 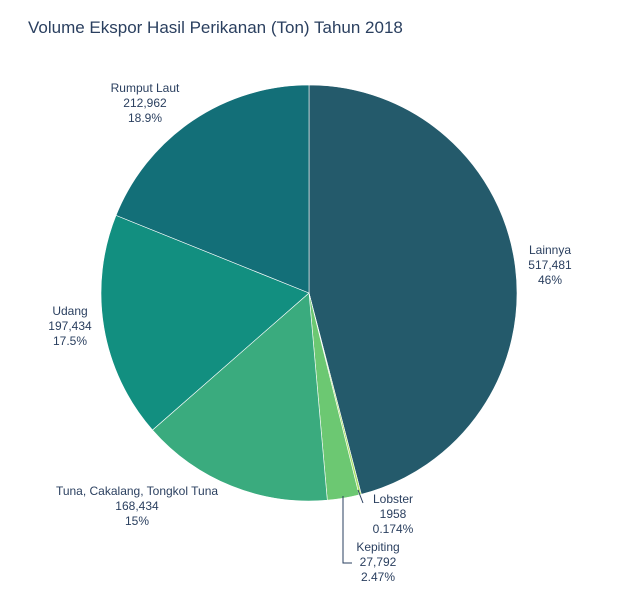 What do you see at coordinates (550, 265) in the screenshot?
I see `slice-label: Lainnya 517,481 46%` at bounding box center [550, 265].